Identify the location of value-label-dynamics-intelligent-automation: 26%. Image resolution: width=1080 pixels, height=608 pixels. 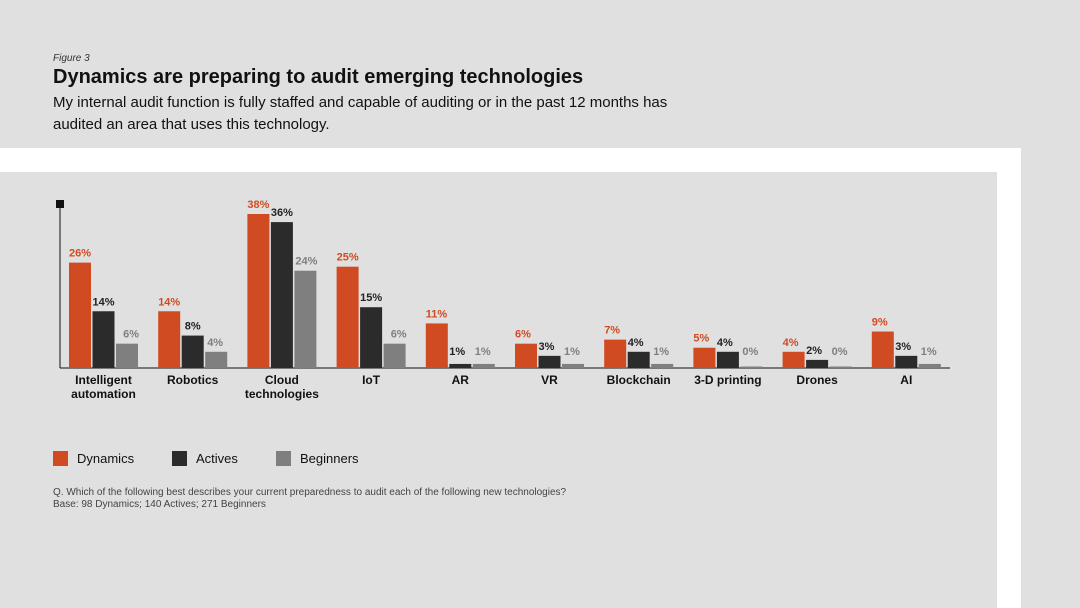
(80, 254).